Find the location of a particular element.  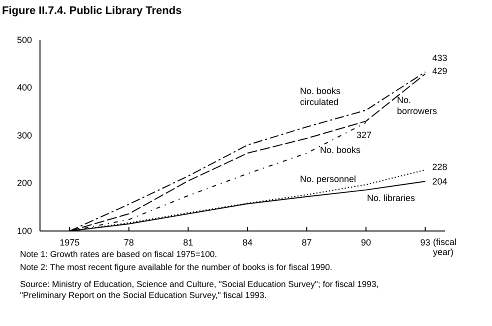

series-label: No. books is located at coordinates (341, 150).